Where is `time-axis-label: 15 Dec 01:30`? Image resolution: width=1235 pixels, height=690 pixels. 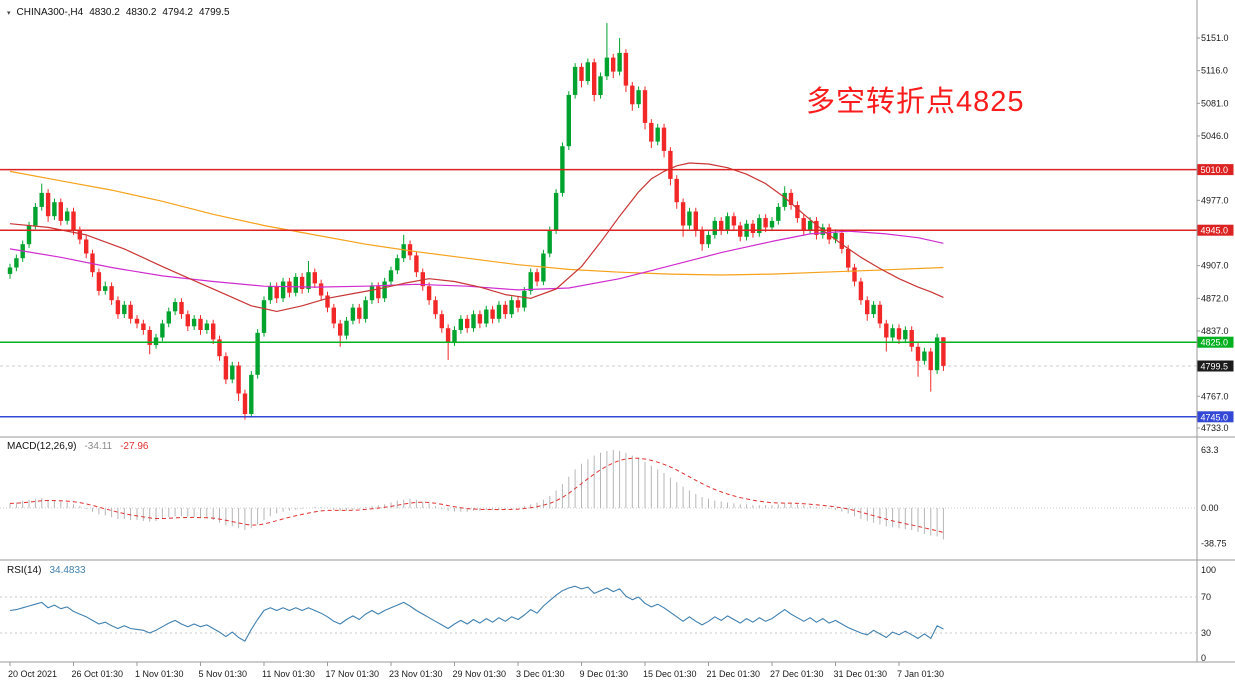
time-axis-label: 15 Dec 01:30 is located at coordinates (670, 674).